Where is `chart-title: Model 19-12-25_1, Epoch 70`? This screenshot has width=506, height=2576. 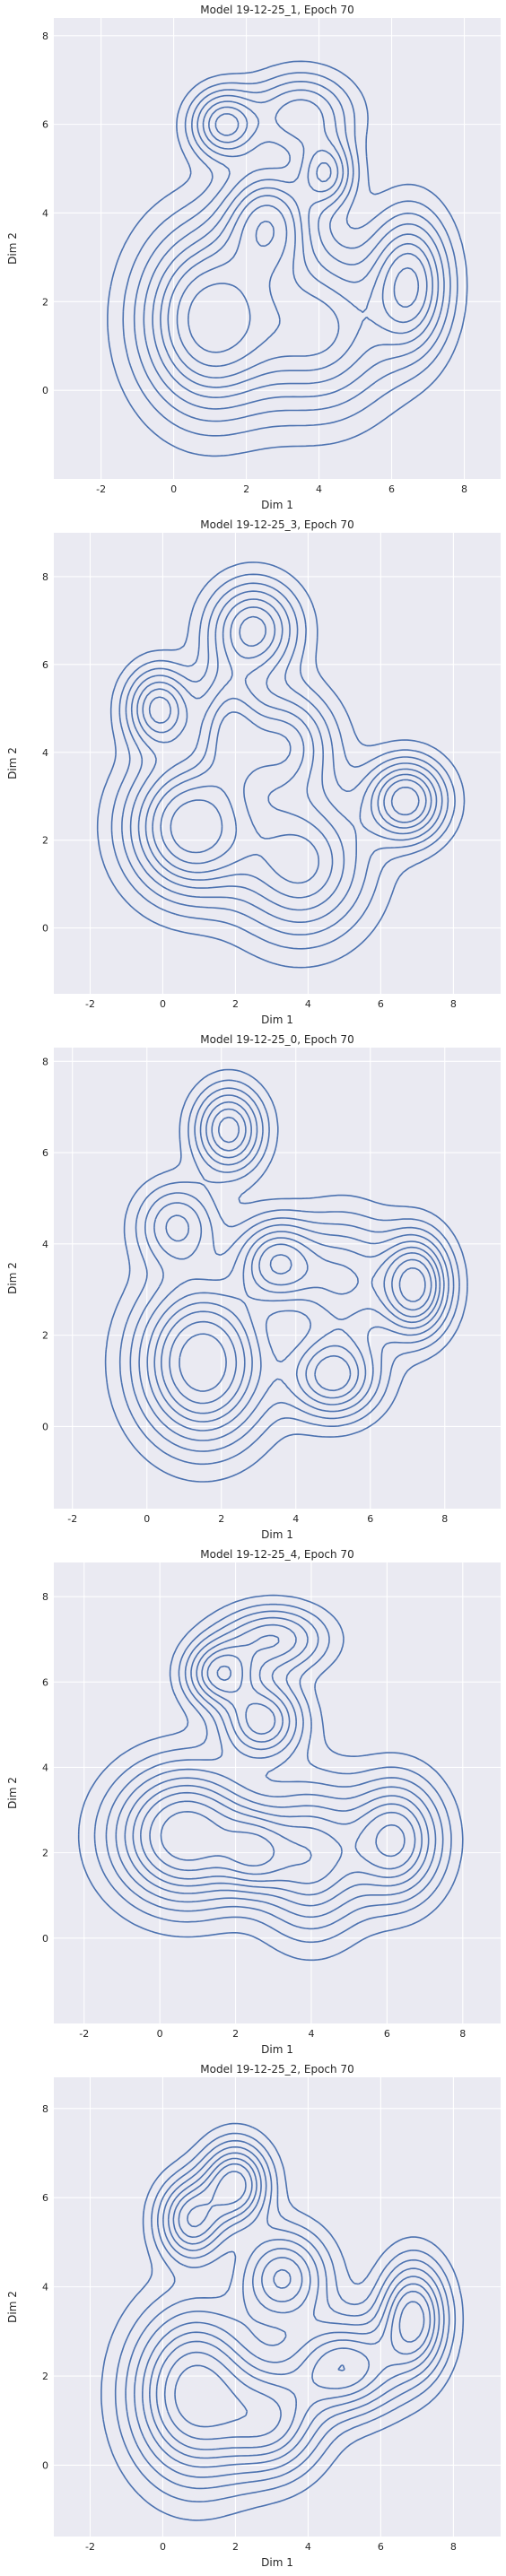 chart-title: Model 19-12-25_1, Epoch 70 is located at coordinates (276, 10).